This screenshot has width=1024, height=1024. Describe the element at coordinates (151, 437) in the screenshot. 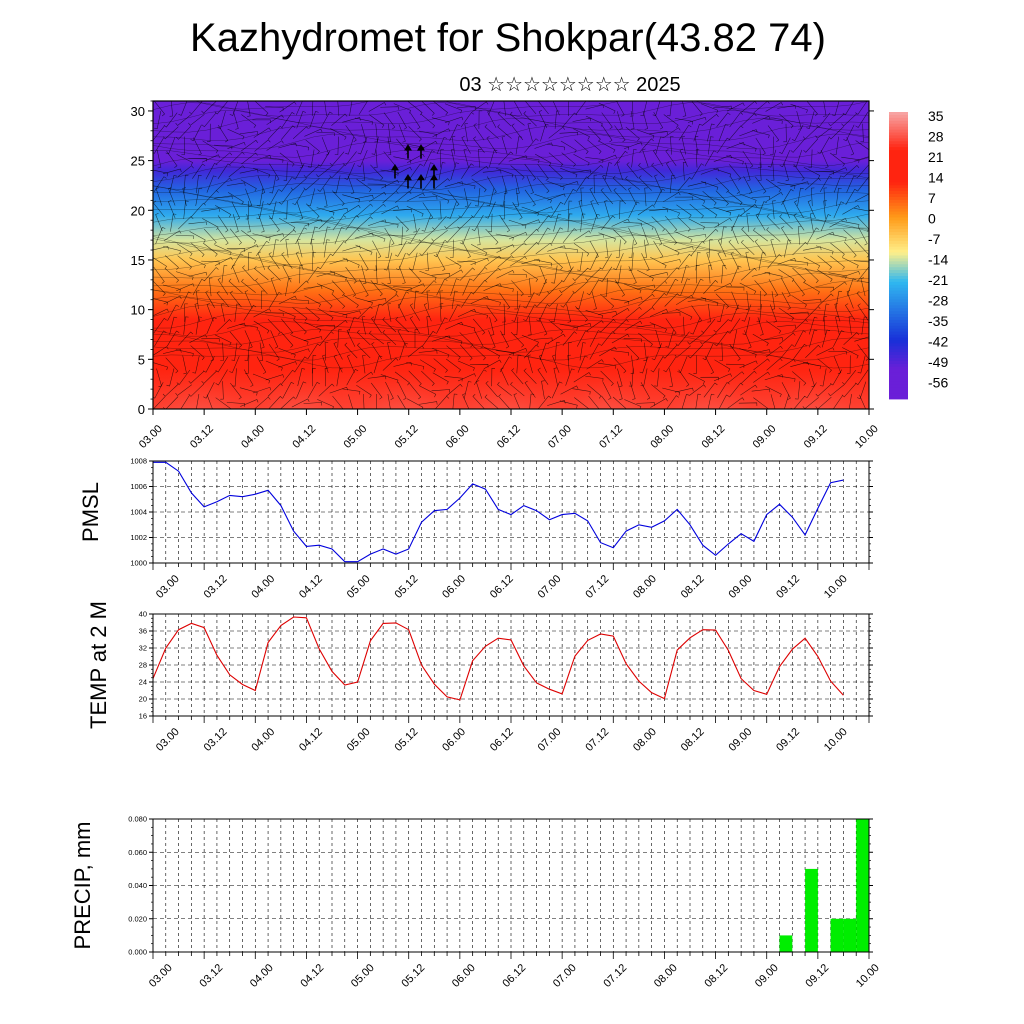

I see `x-tick-label: 03.00` at that location.